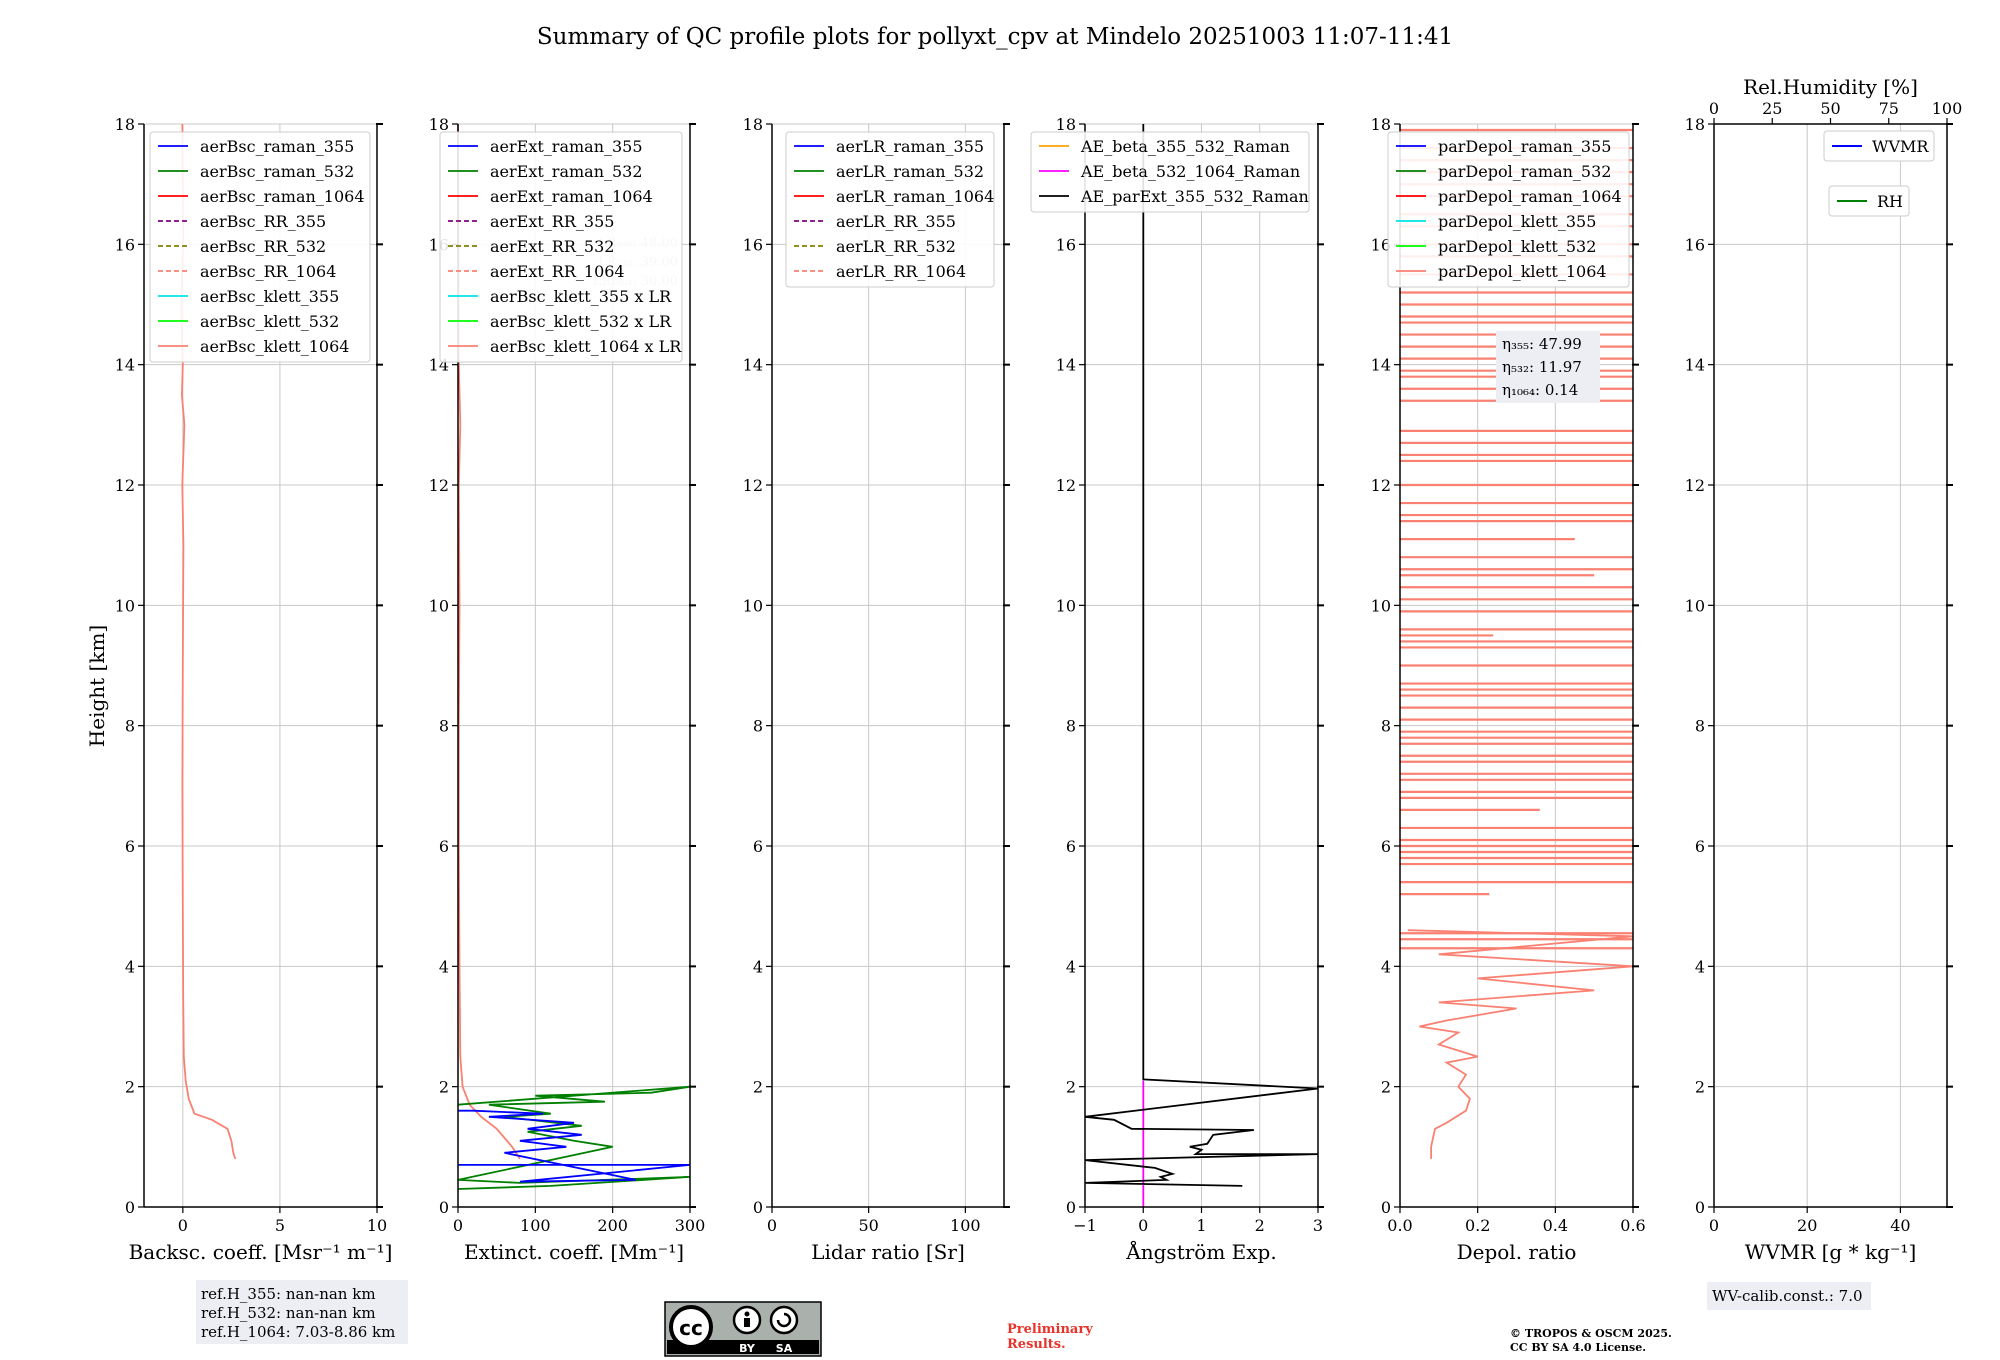  I want to click on legend-label: aerExt_RR_532, so click(552, 246).